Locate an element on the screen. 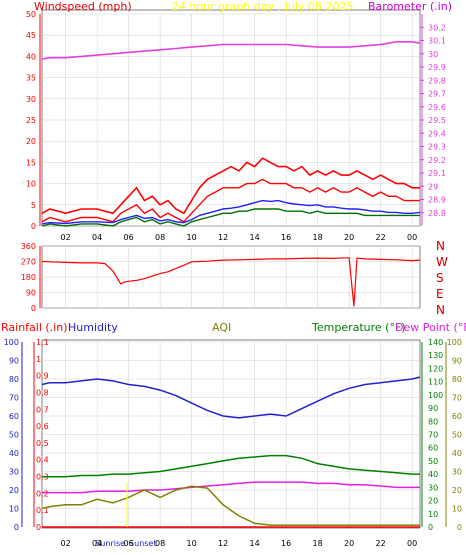  wind-left-tick-8: 40 is located at coordinates (31, 56).